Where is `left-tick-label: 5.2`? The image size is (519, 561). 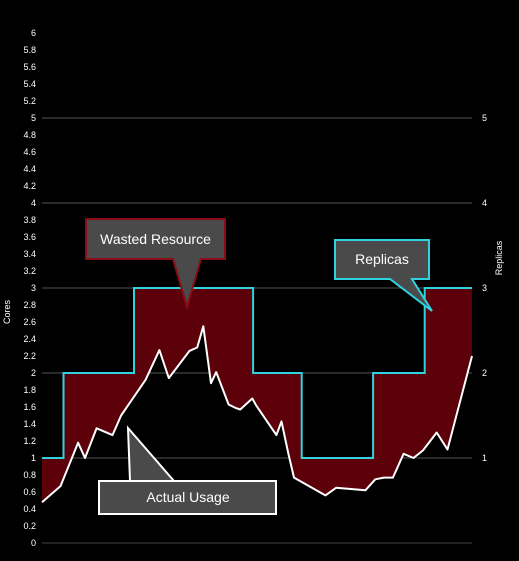 left-tick-label: 5.2 is located at coordinates (29, 101).